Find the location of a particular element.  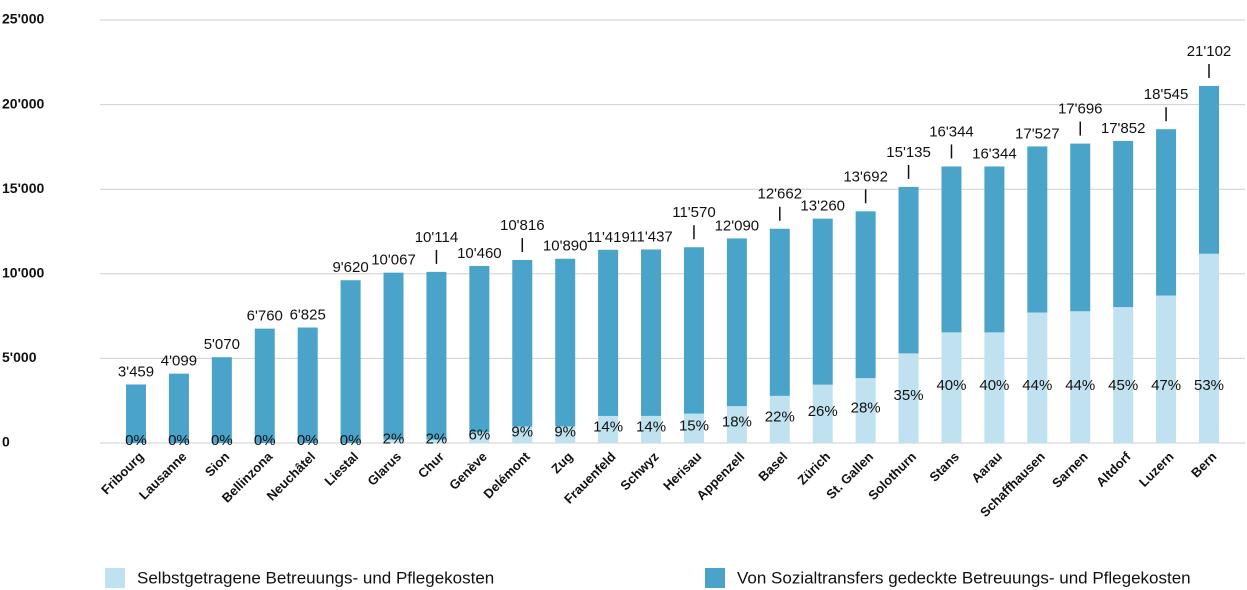

total-label: 6'825 is located at coordinates (308, 314).